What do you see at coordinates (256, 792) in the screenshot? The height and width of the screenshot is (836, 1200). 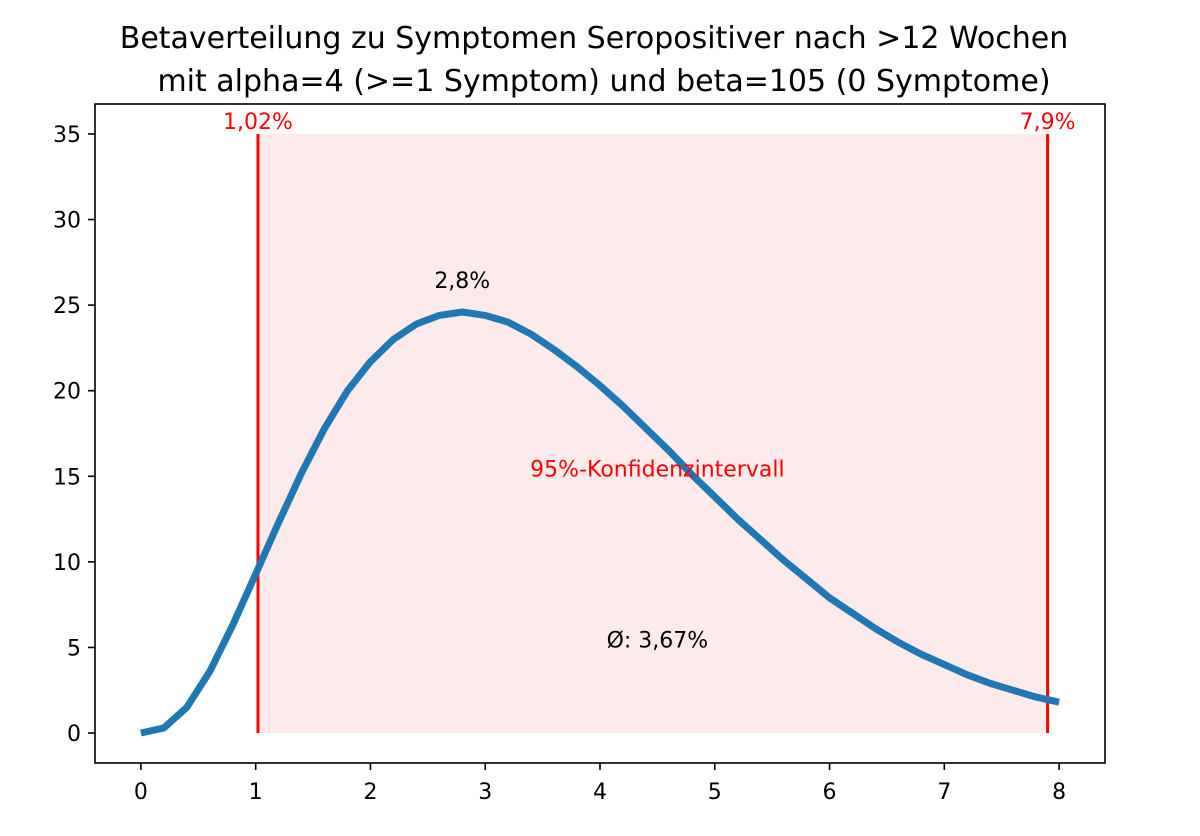 I see `x-tick-label: 1` at bounding box center [256, 792].